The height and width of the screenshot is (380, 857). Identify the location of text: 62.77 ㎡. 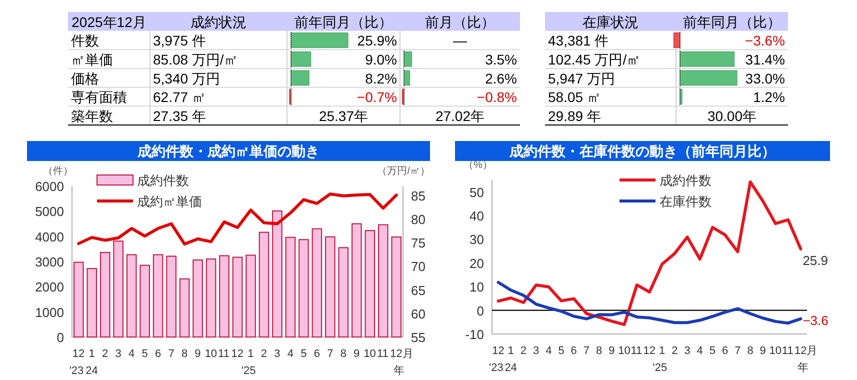
(179, 97).